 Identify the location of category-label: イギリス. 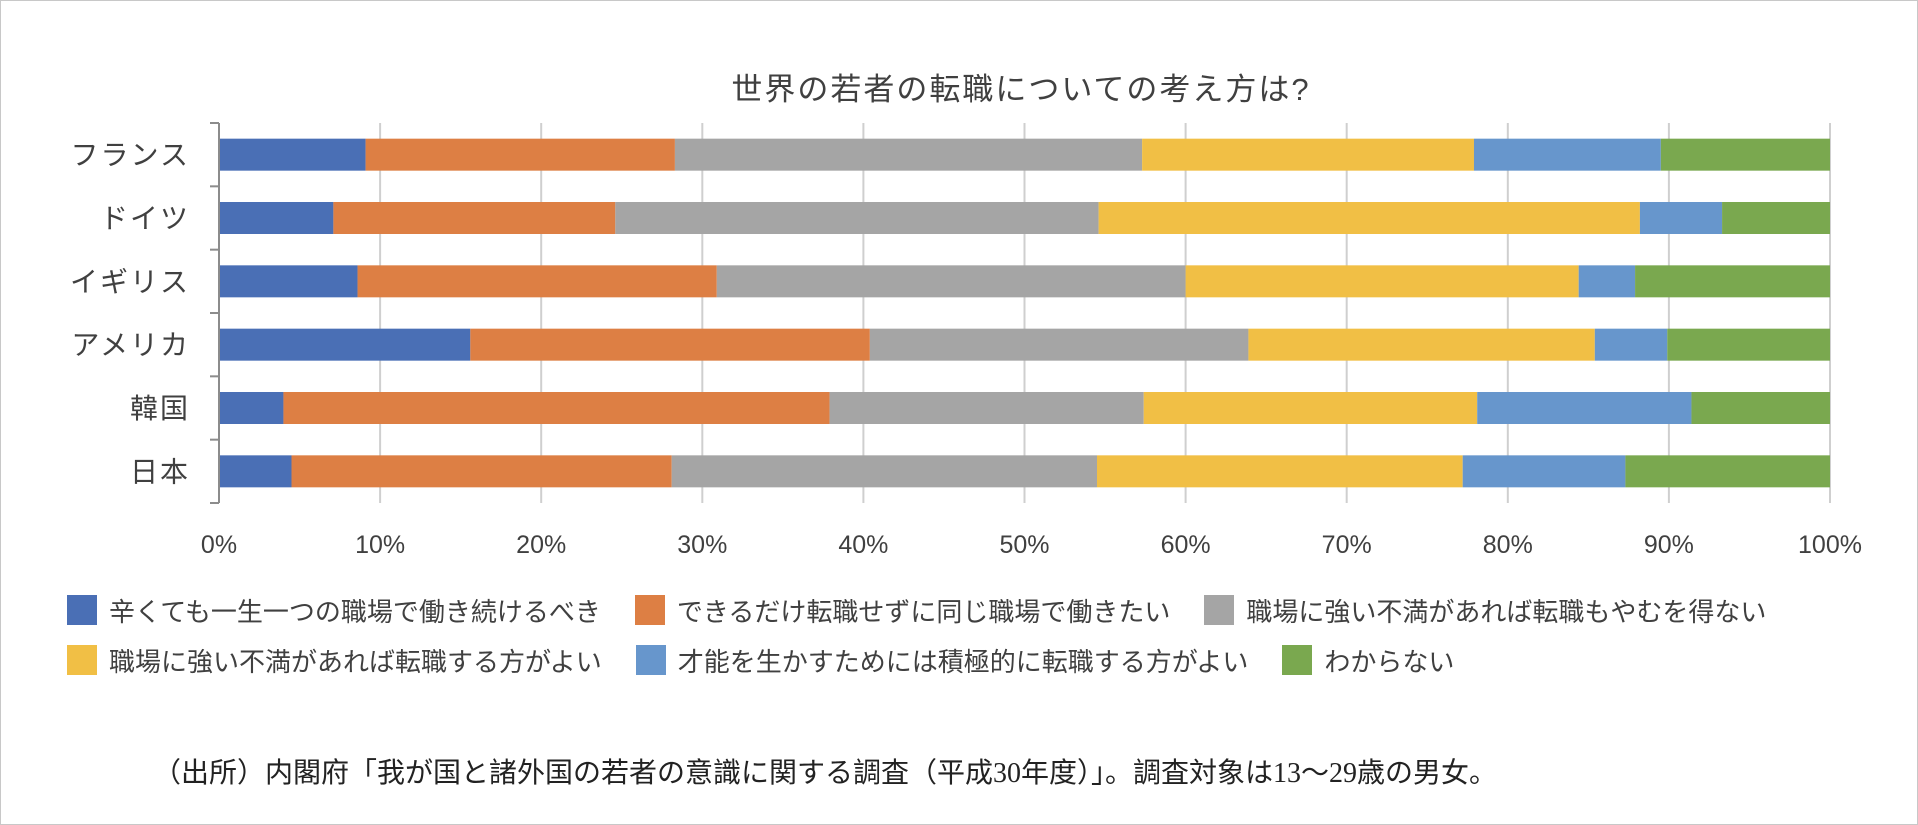
(130, 281).